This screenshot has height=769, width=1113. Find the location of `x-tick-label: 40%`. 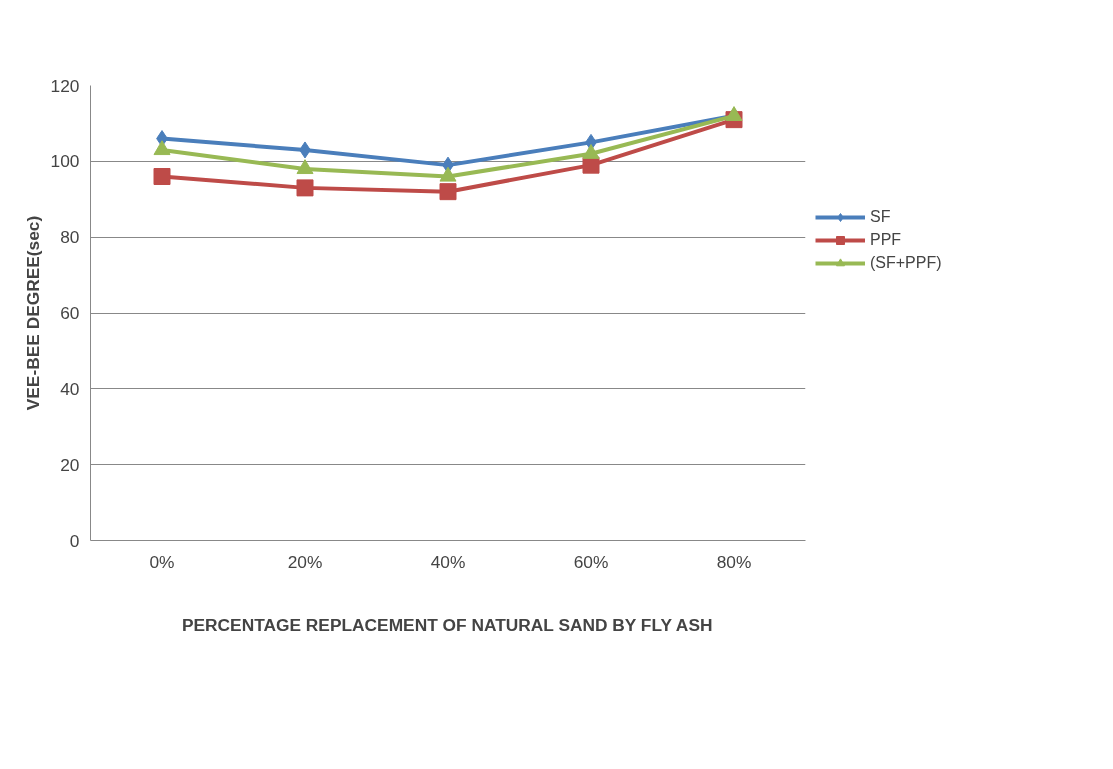

x-tick-label: 40% is located at coordinates (448, 561).